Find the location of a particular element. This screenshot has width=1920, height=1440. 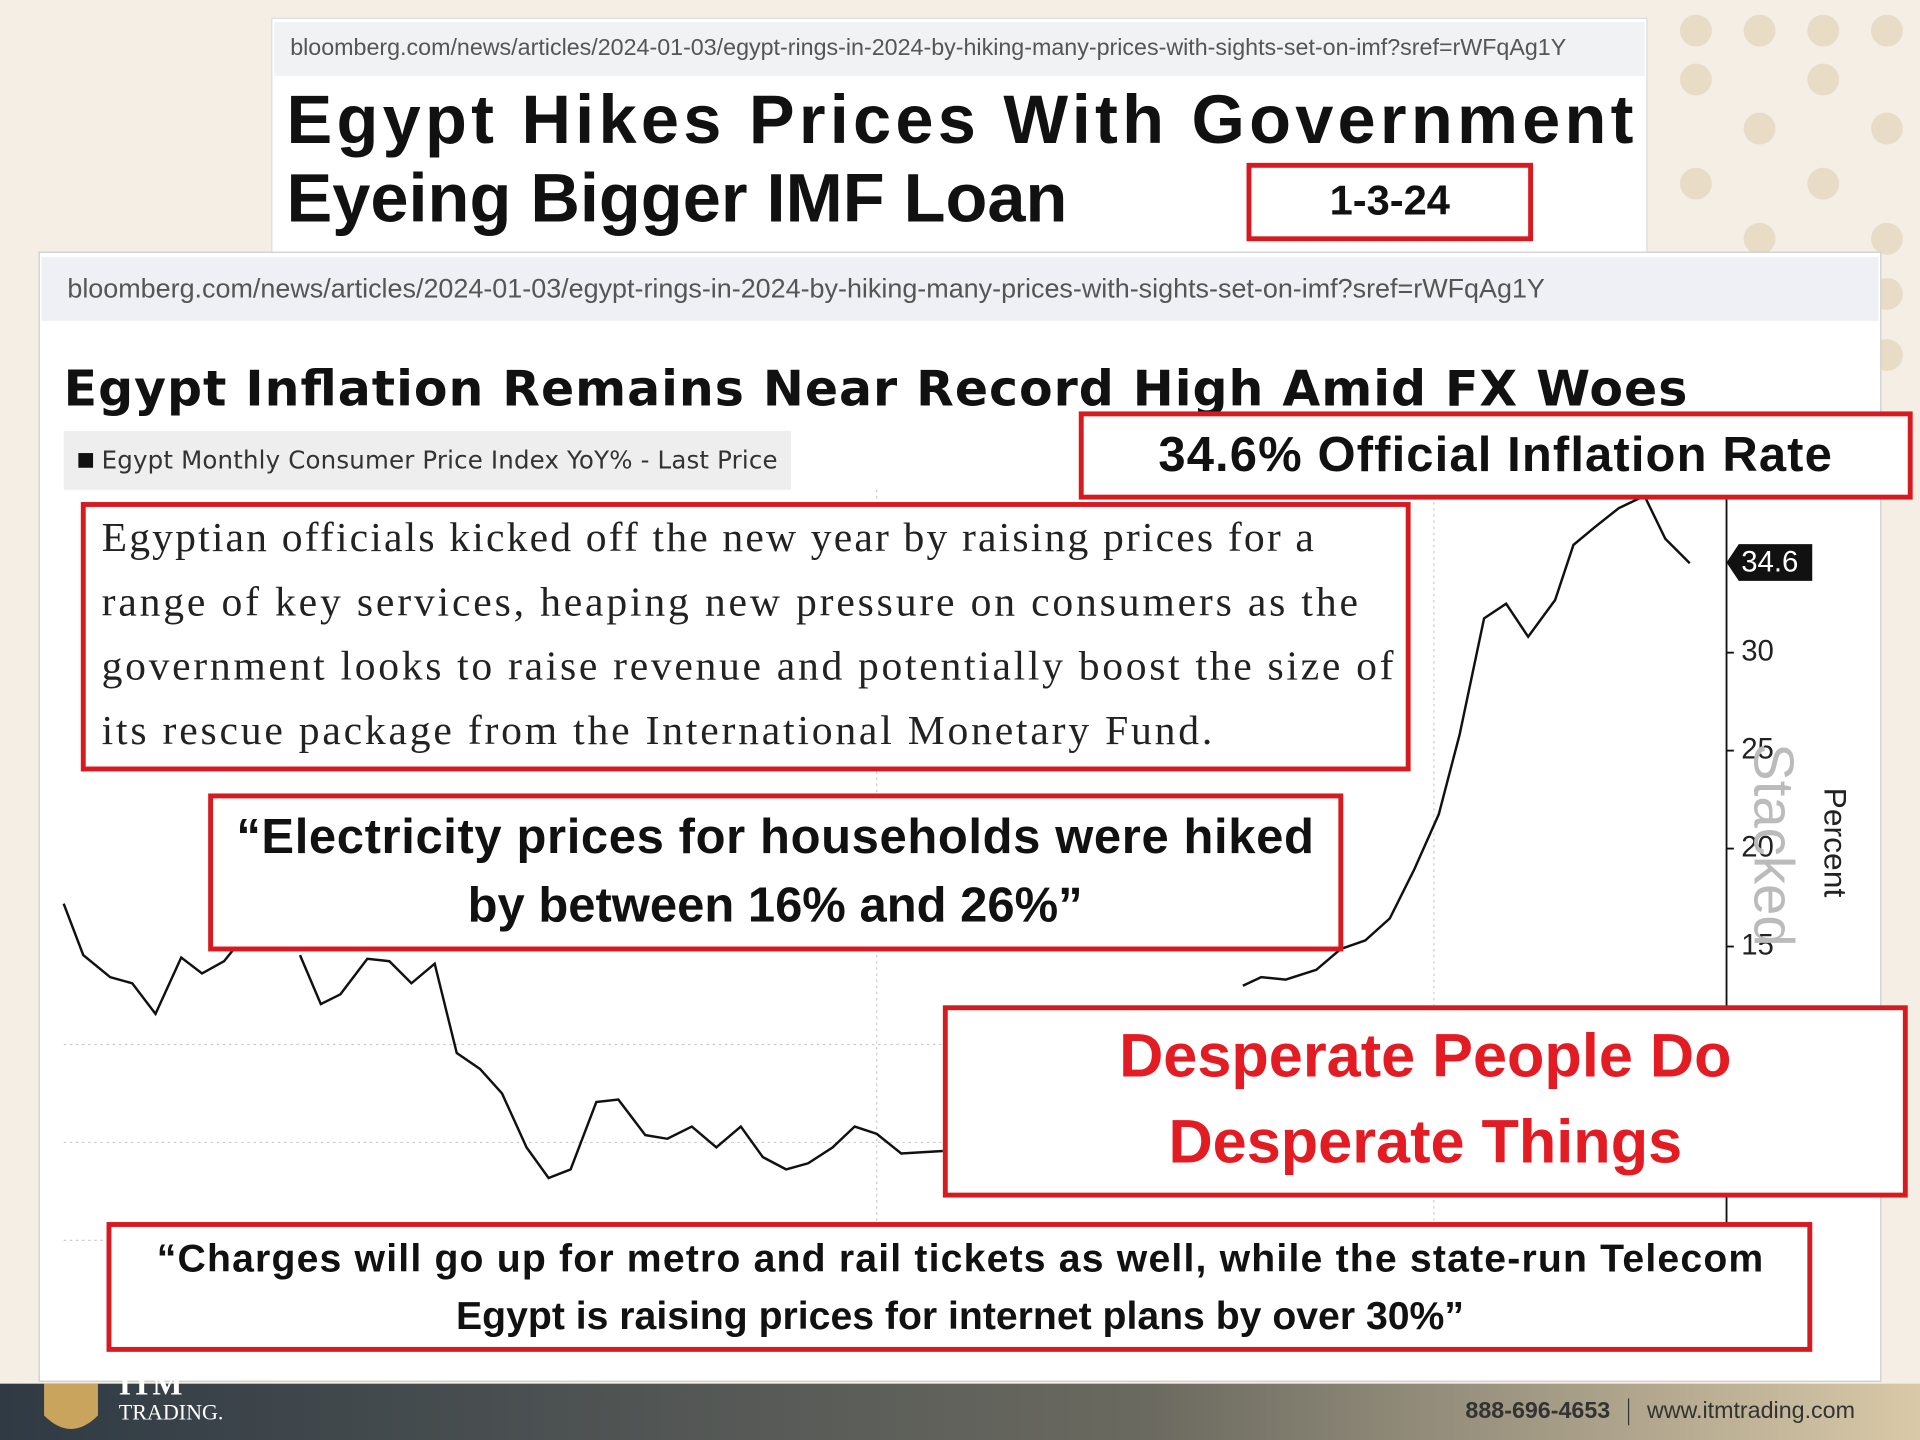

legend-swatch is located at coordinates (86, 460).